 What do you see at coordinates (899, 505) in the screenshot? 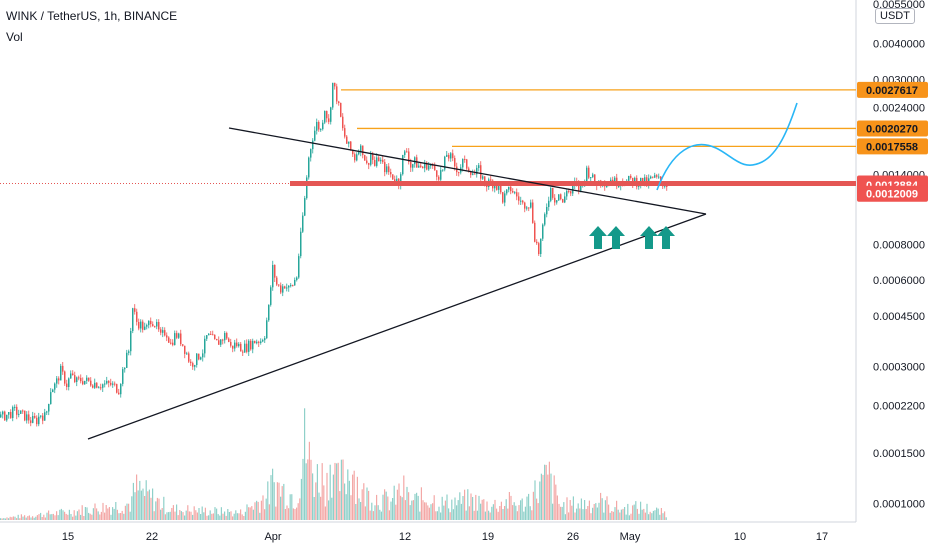
I see `y-tick-label: 0.0001000` at bounding box center [899, 505].